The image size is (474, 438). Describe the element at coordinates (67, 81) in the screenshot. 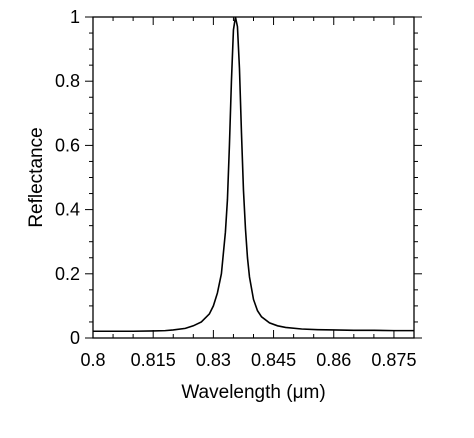

I see `y-tick-label: 0.8` at that location.